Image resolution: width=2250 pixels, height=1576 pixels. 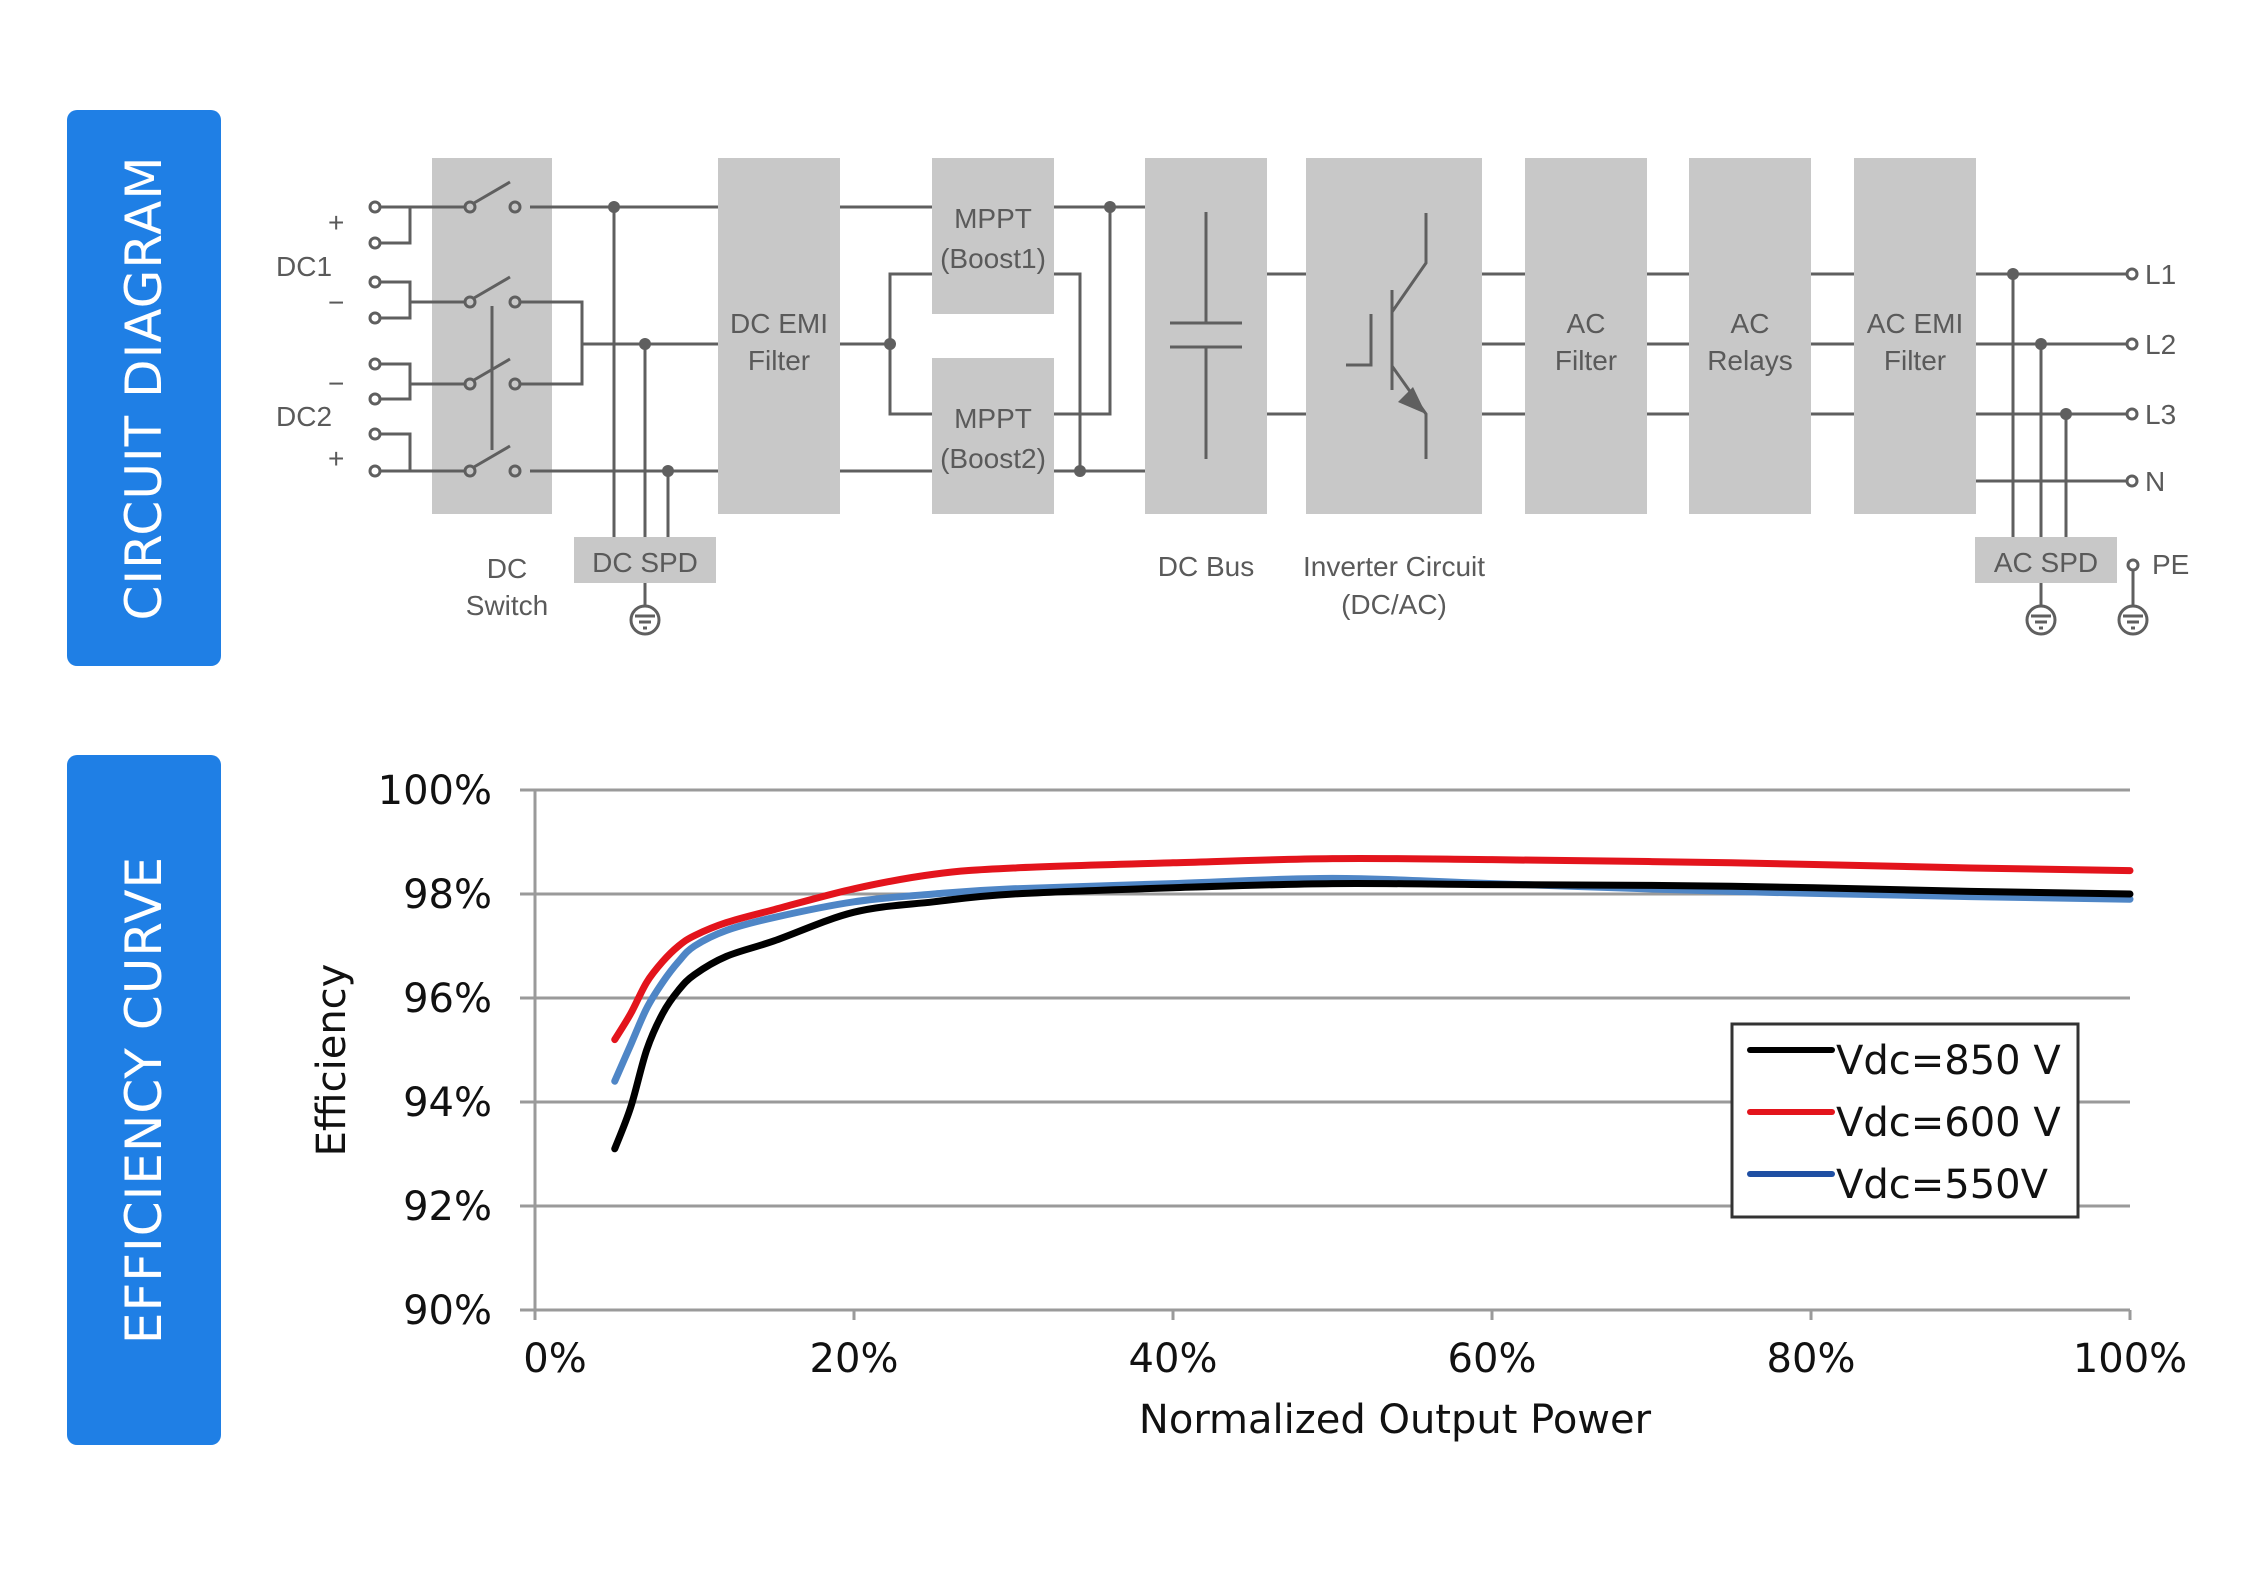 I want to click on dc-spd-block, so click(x=645, y=560).